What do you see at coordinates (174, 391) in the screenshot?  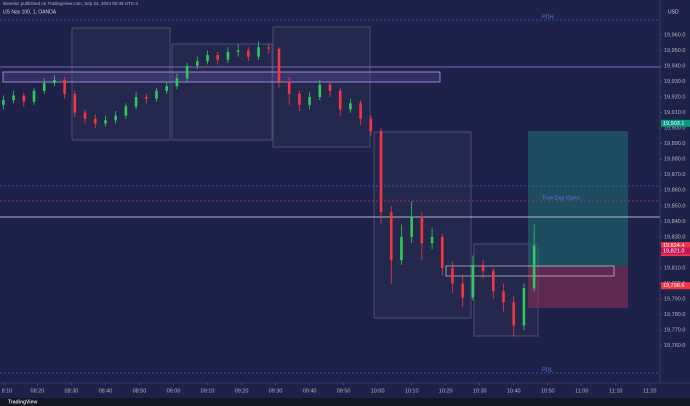 I see `x-tick-label: 09:00` at bounding box center [174, 391].